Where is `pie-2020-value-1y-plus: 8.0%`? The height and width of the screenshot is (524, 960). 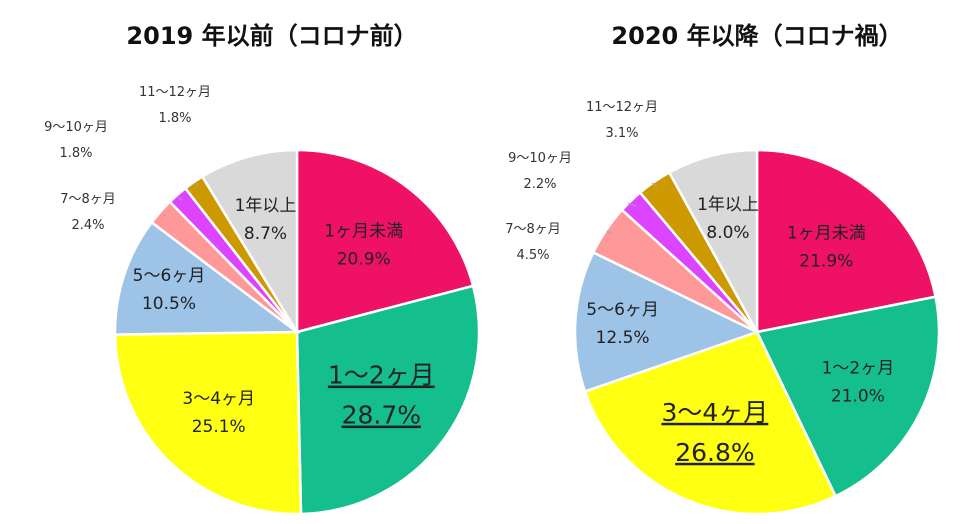
pie-2020-value-1y-plus: 8.0% is located at coordinates (727, 233).